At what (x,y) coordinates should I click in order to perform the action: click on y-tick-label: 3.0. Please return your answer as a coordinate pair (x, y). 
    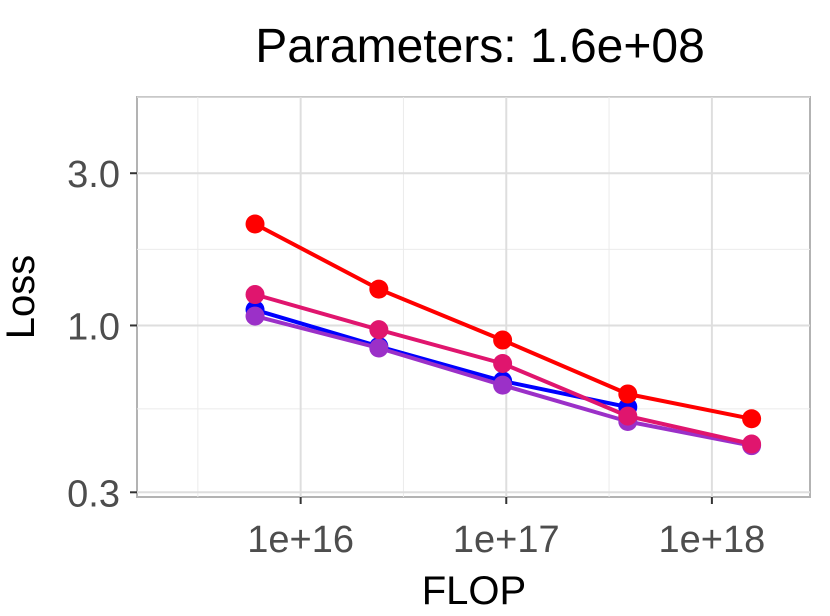
    Looking at the image, I should click on (93, 175).